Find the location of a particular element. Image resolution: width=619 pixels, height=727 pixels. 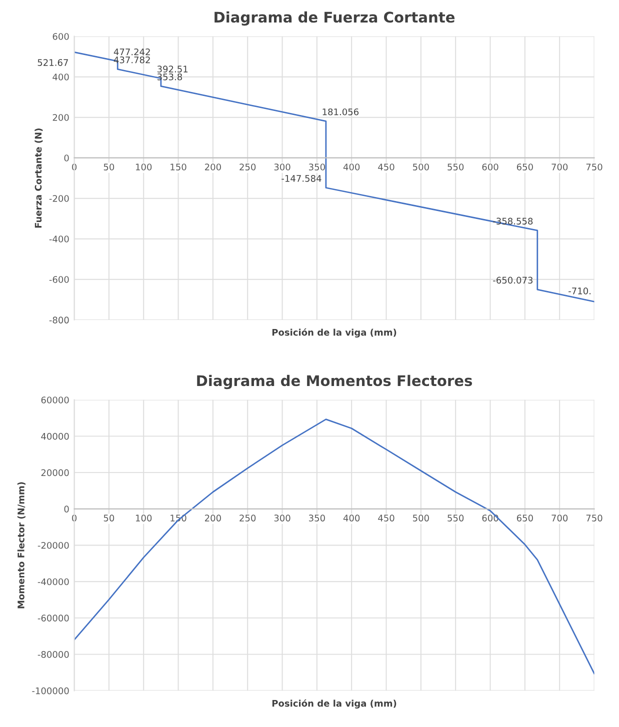

data-label: 181.056 is located at coordinates (340, 112).